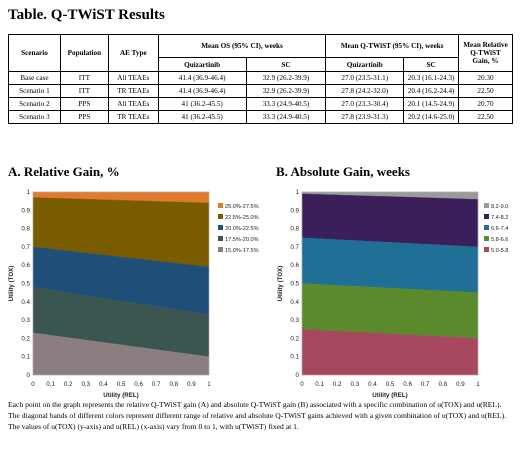  Describe the element at coordinates (121, 283) in the screenshot. I see `plot-frame` at that location.